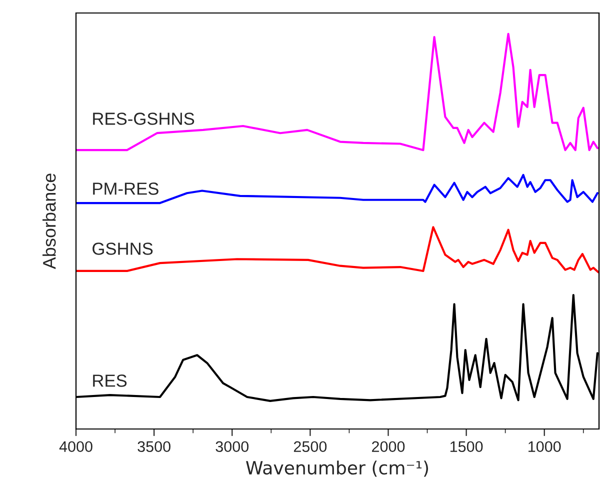  I want to click on x-tick-label: 2000, so click(388, 446).